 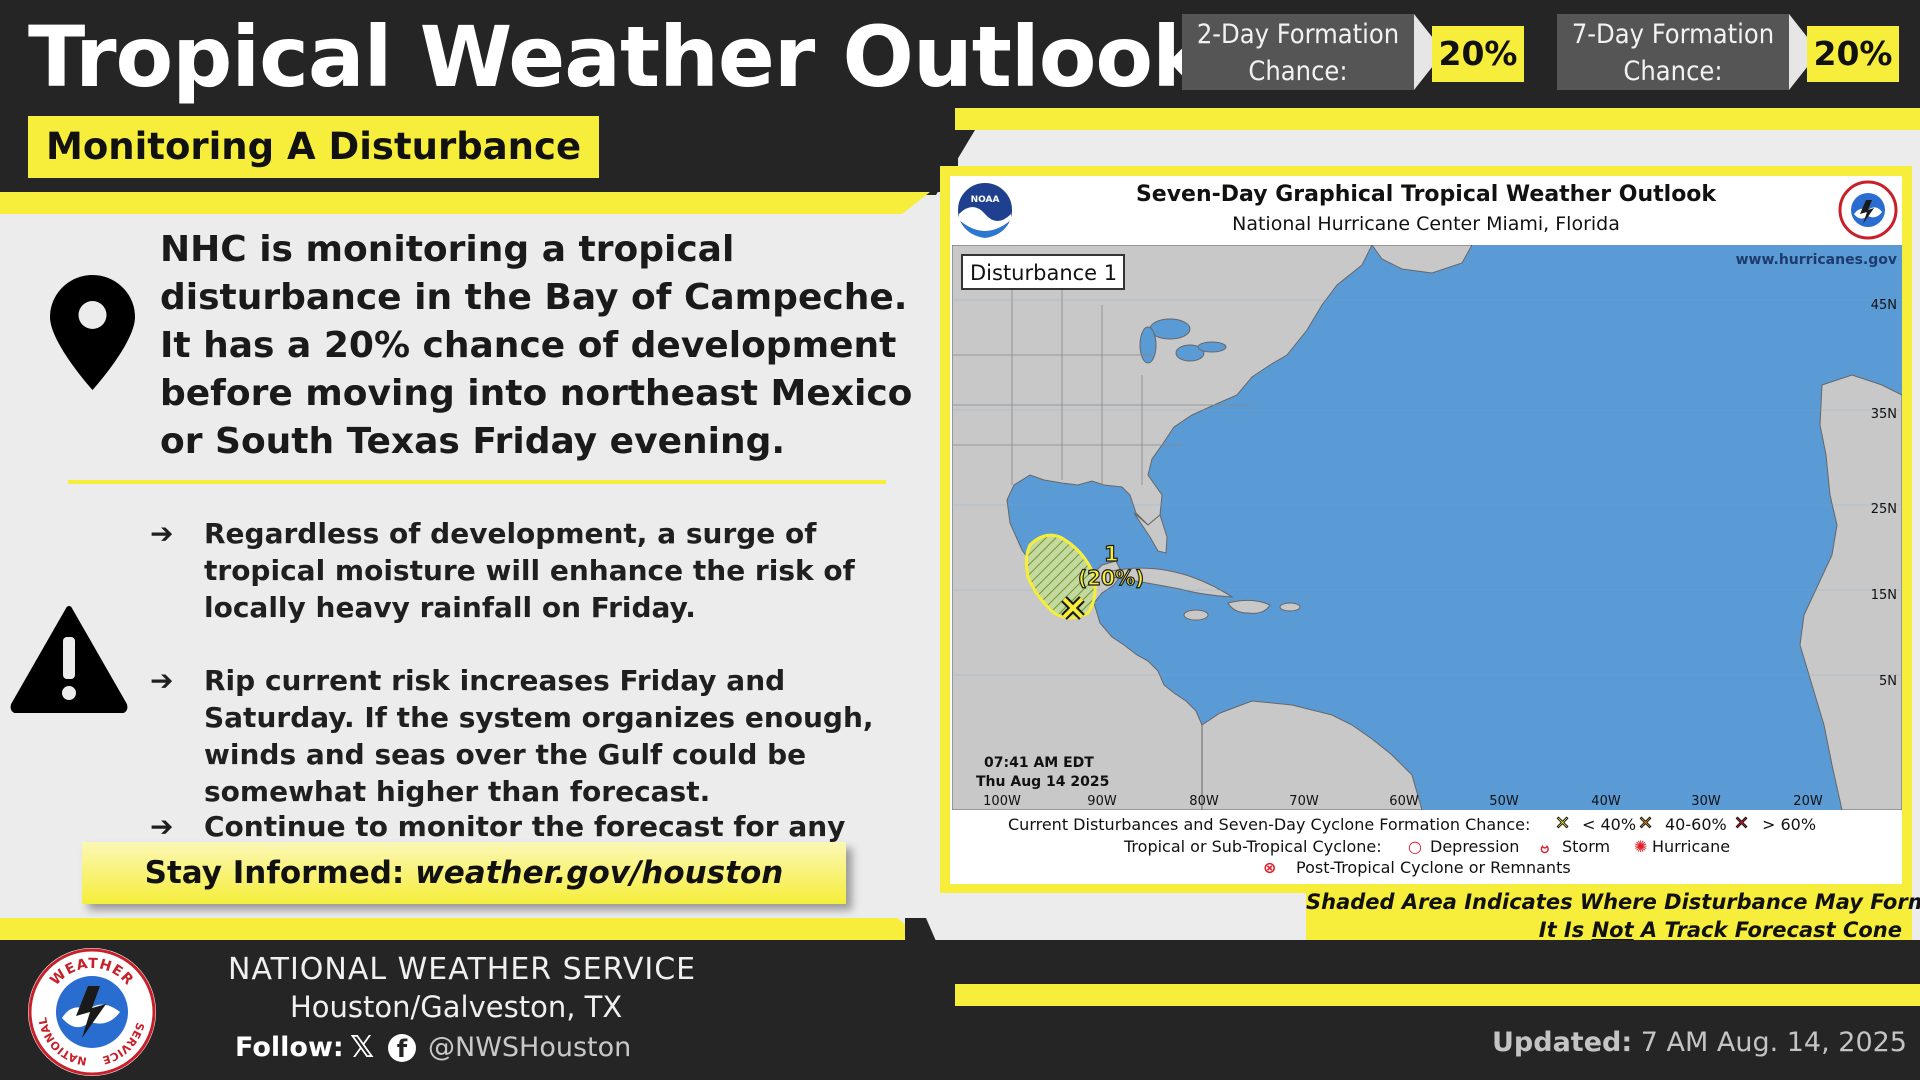 I want to click on storm-icon: ဗ, so click(x=1545, y=847).